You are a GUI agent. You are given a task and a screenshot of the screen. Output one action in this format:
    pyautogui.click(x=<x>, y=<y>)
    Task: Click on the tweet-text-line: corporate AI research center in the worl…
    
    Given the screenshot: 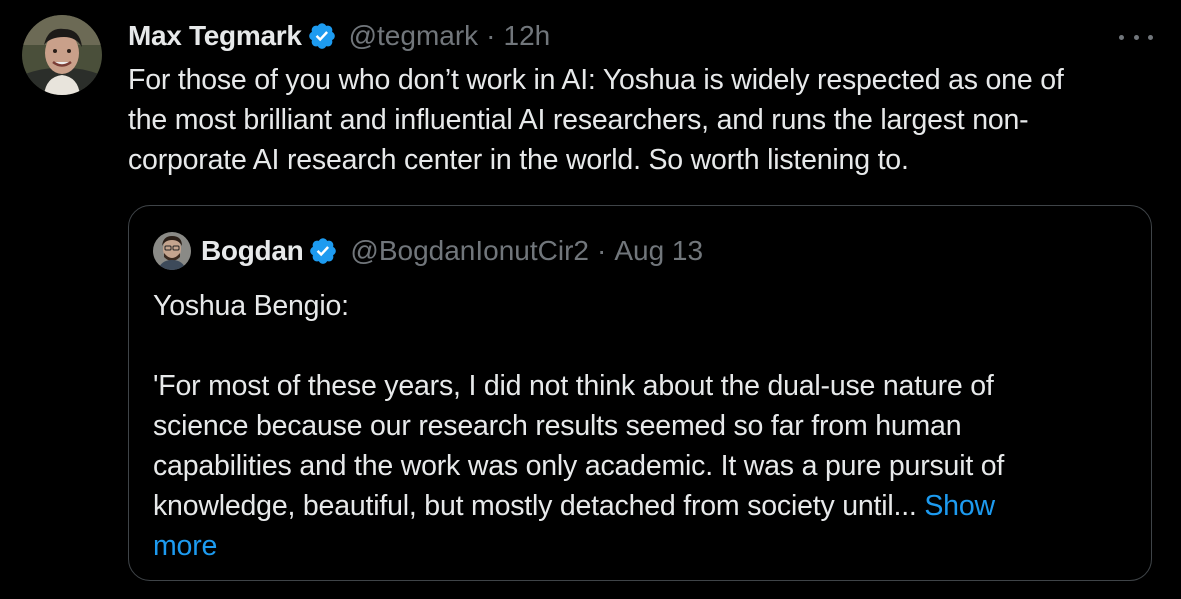 What is the action you would take?
    pyautogui.click(x=518, y=160)
    